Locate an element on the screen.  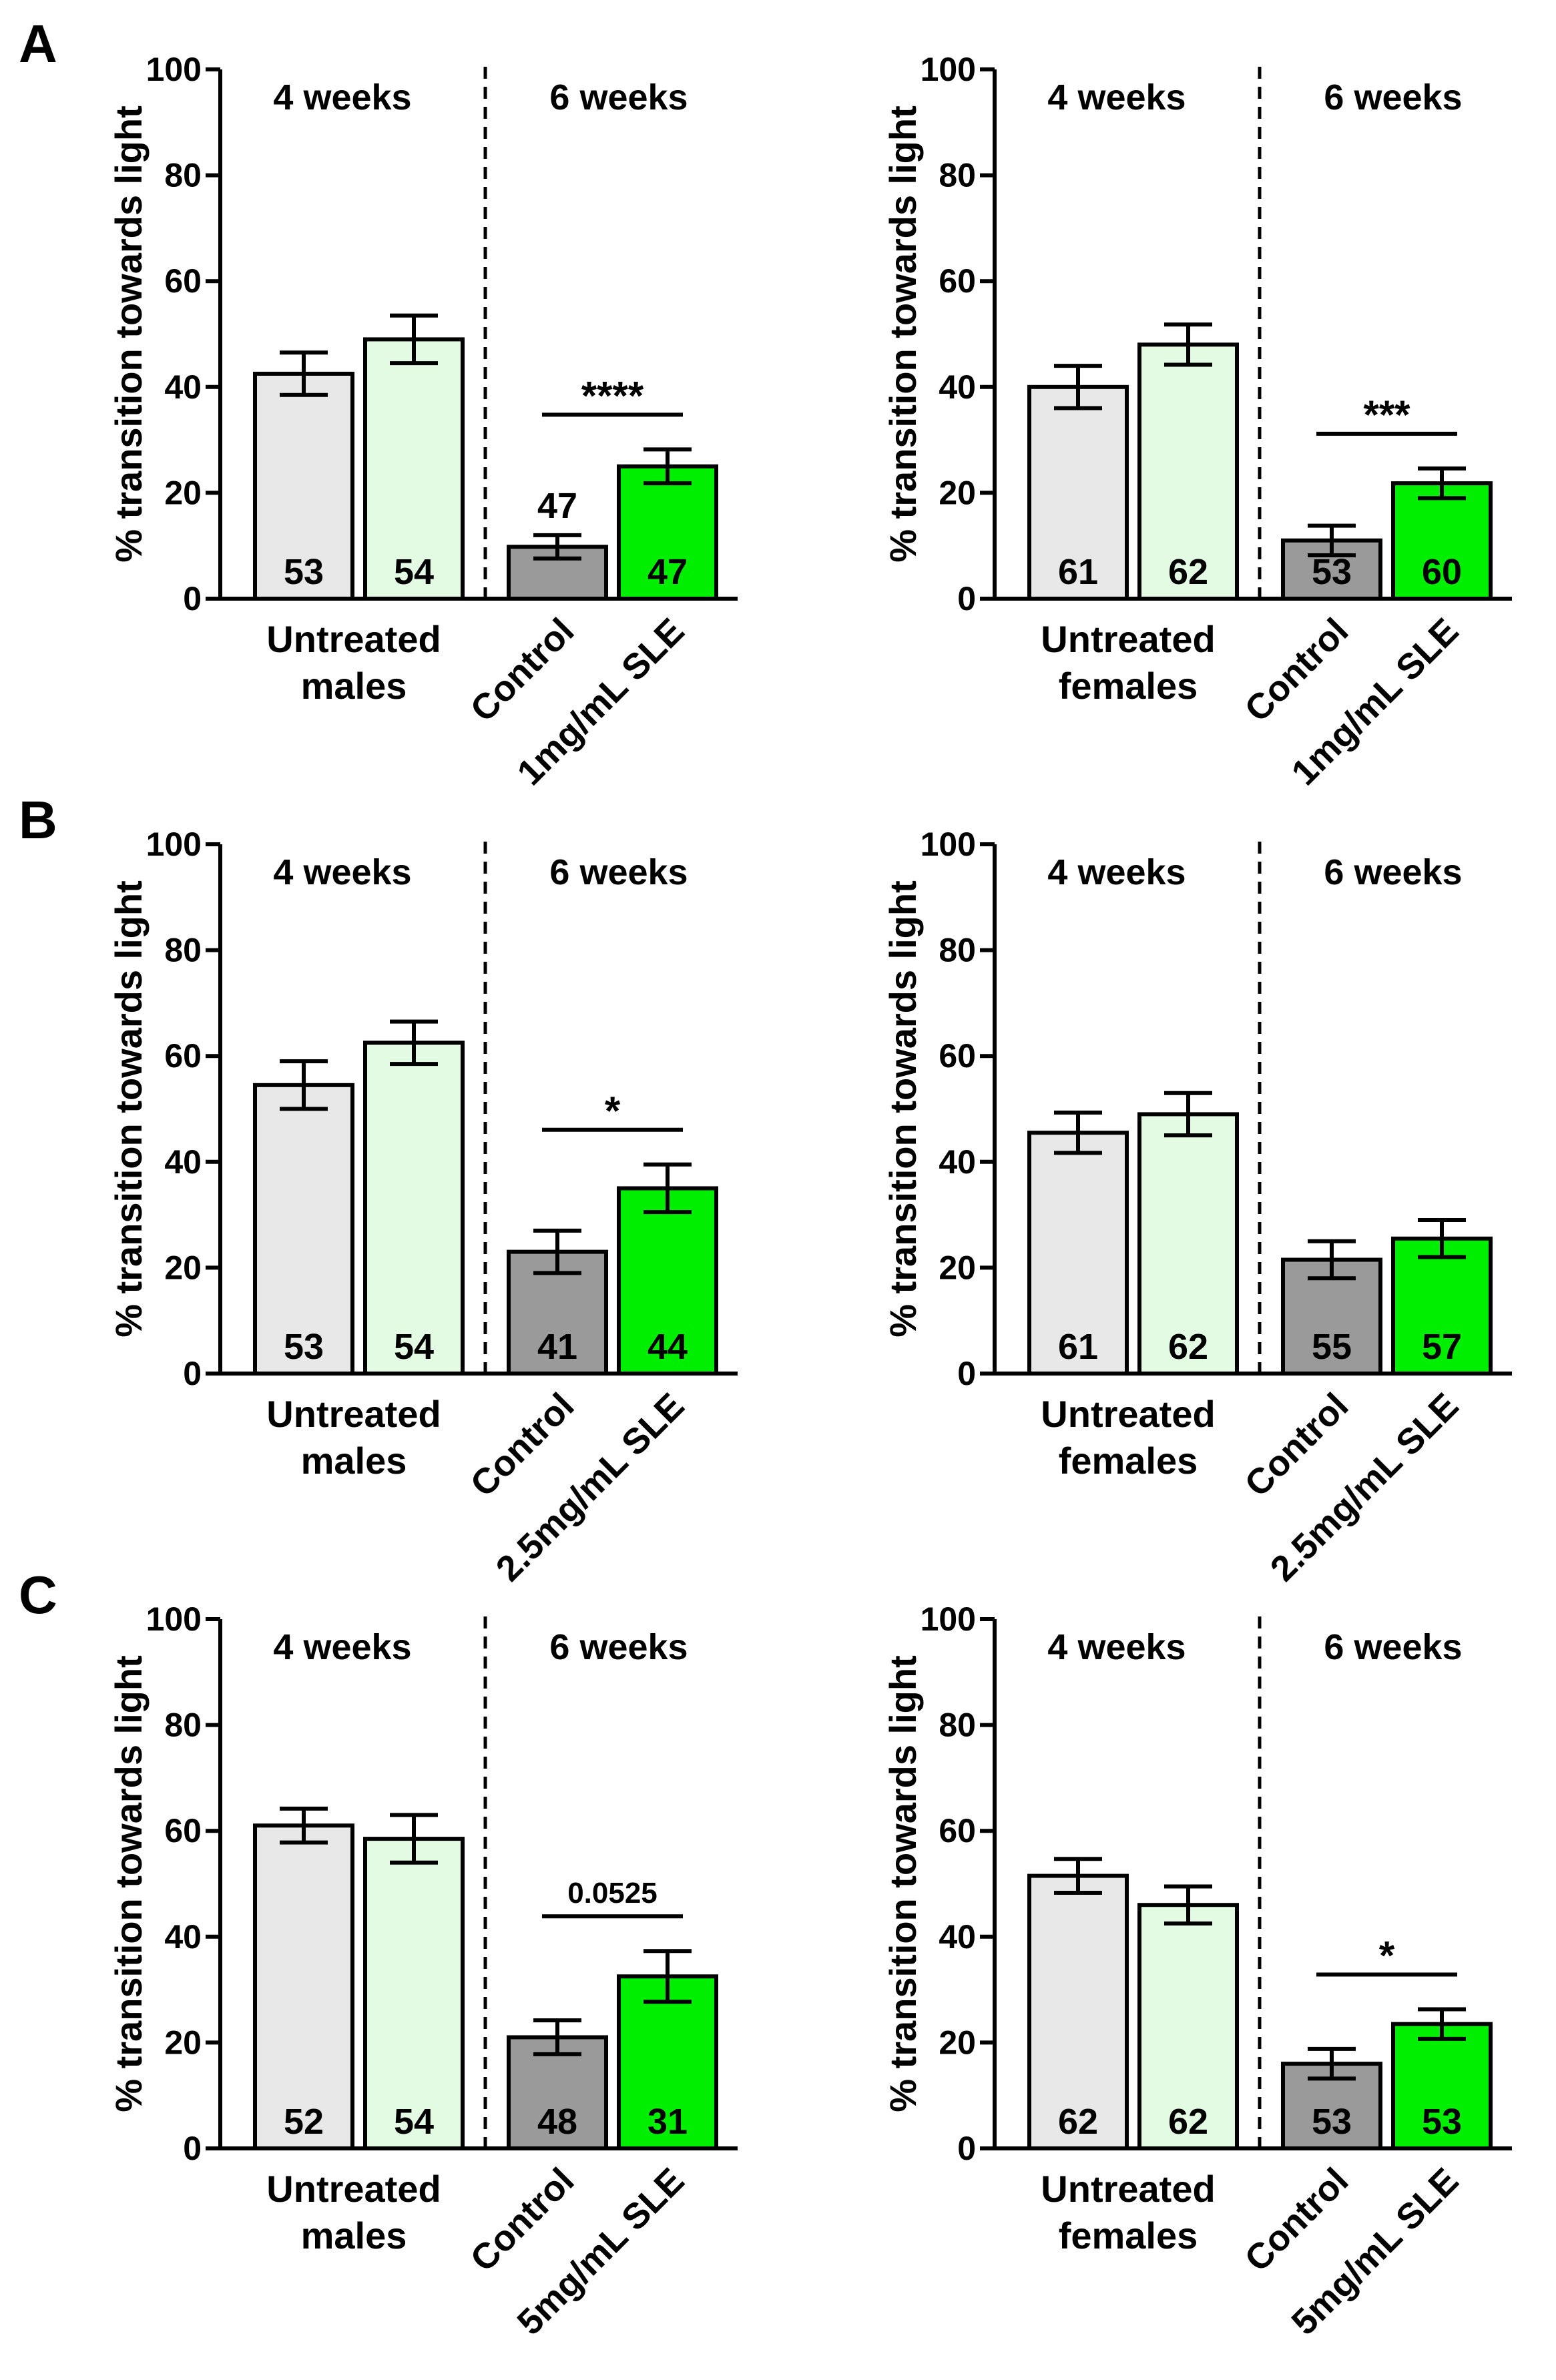
chart2-group-label-line2: males is located at coordinates (354, 1461).